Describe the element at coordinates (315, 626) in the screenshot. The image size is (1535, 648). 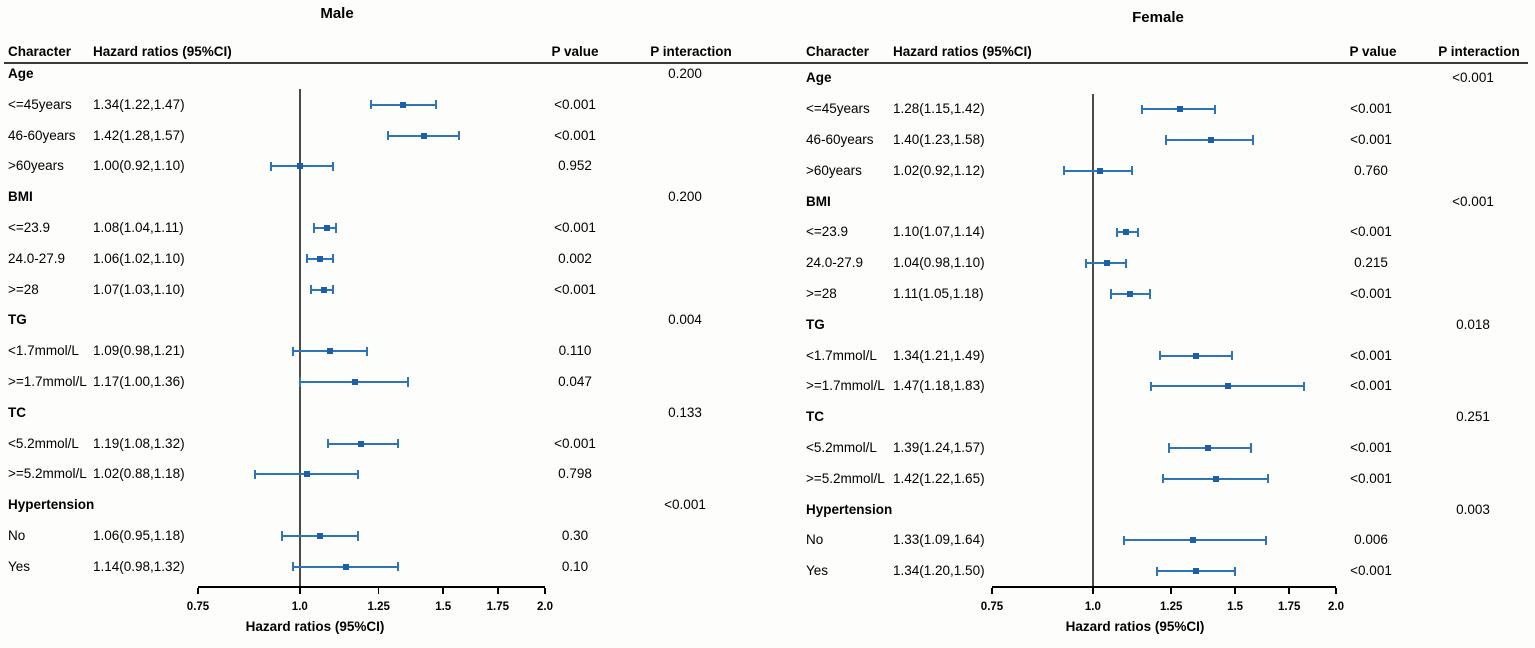
I see `male-x-axis-label: Hazard ratios (95%CI)` at that location.